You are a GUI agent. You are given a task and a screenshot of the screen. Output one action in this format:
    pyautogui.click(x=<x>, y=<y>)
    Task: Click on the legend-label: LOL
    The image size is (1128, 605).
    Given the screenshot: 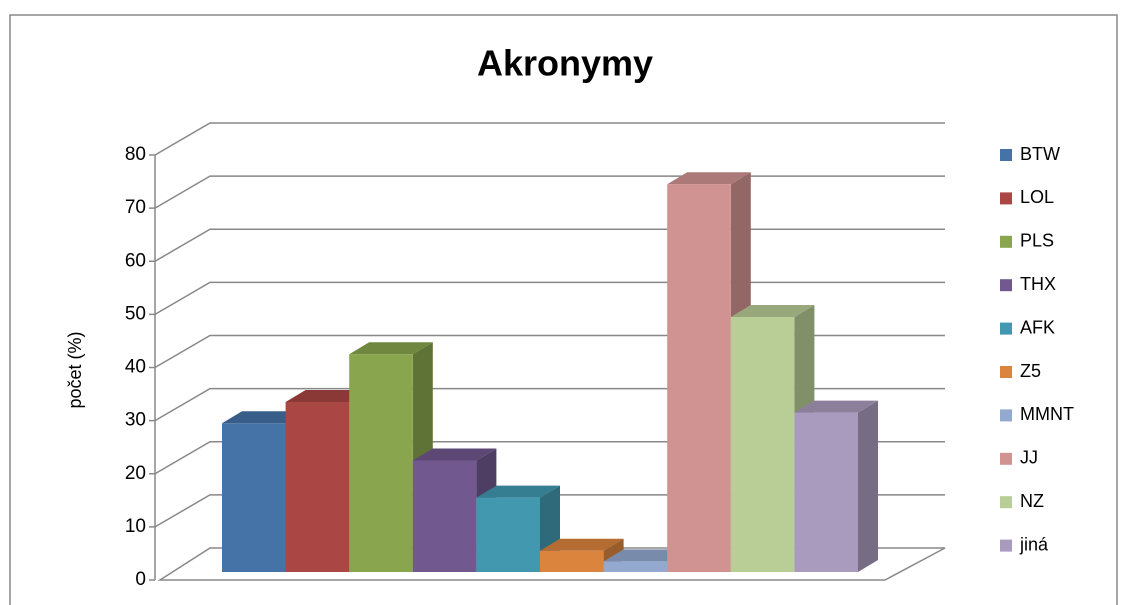 What is the action you would take?
    pyautogui.click(x=1037, y=197)
    